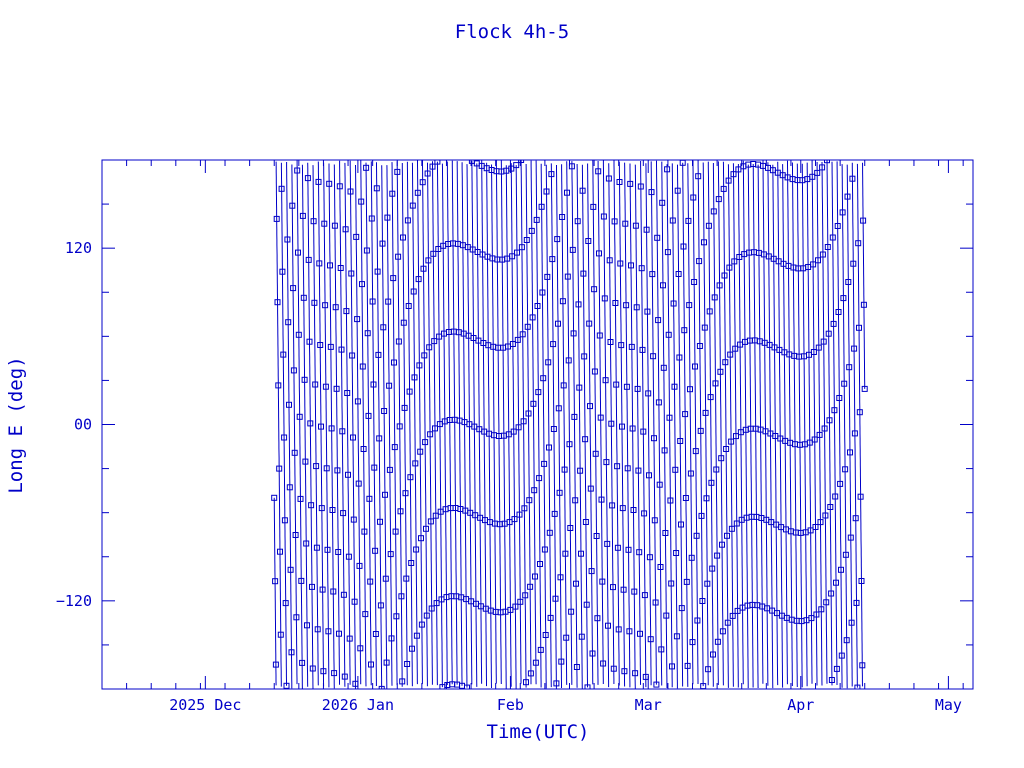  I want to click on x-tick-label: May, so click(948, 705).